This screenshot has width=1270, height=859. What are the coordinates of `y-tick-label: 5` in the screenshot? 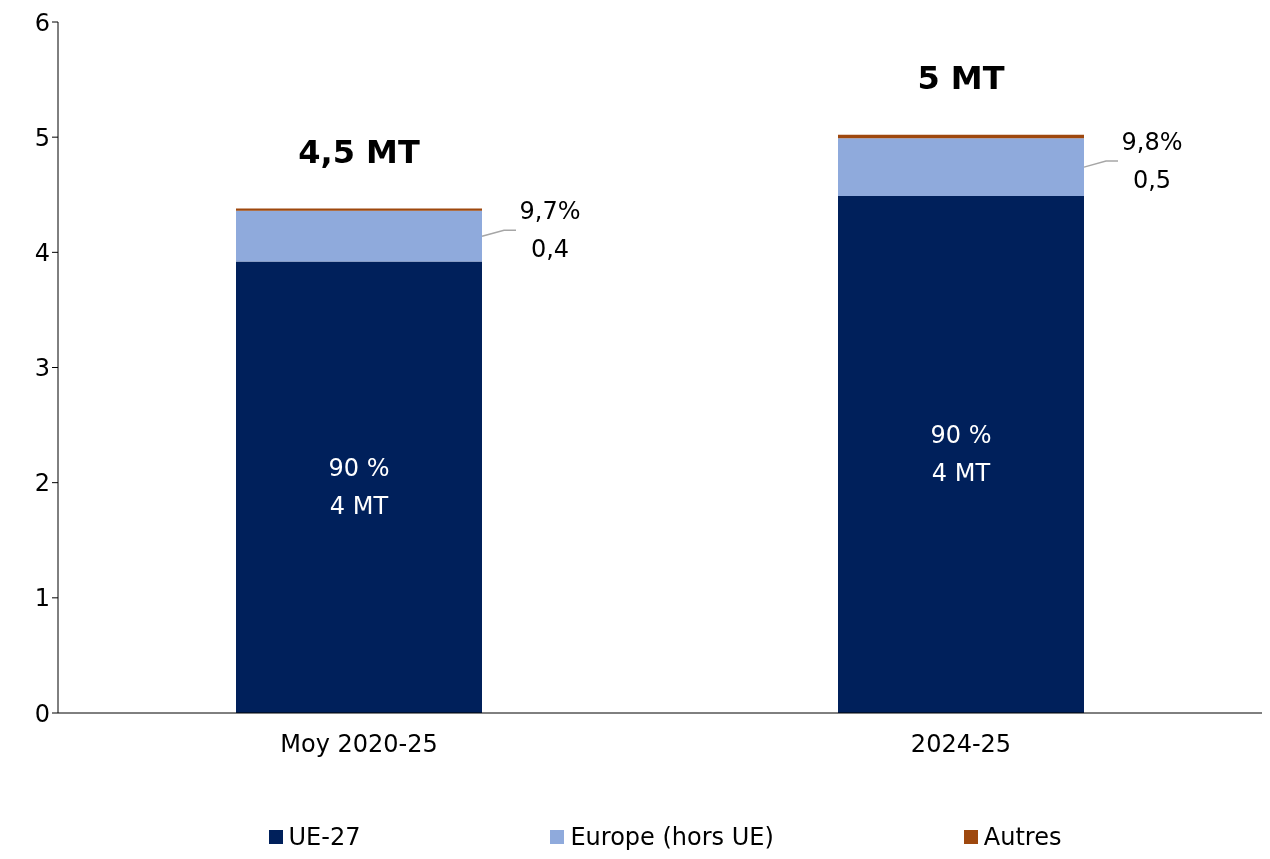 It's located at (42, 137).